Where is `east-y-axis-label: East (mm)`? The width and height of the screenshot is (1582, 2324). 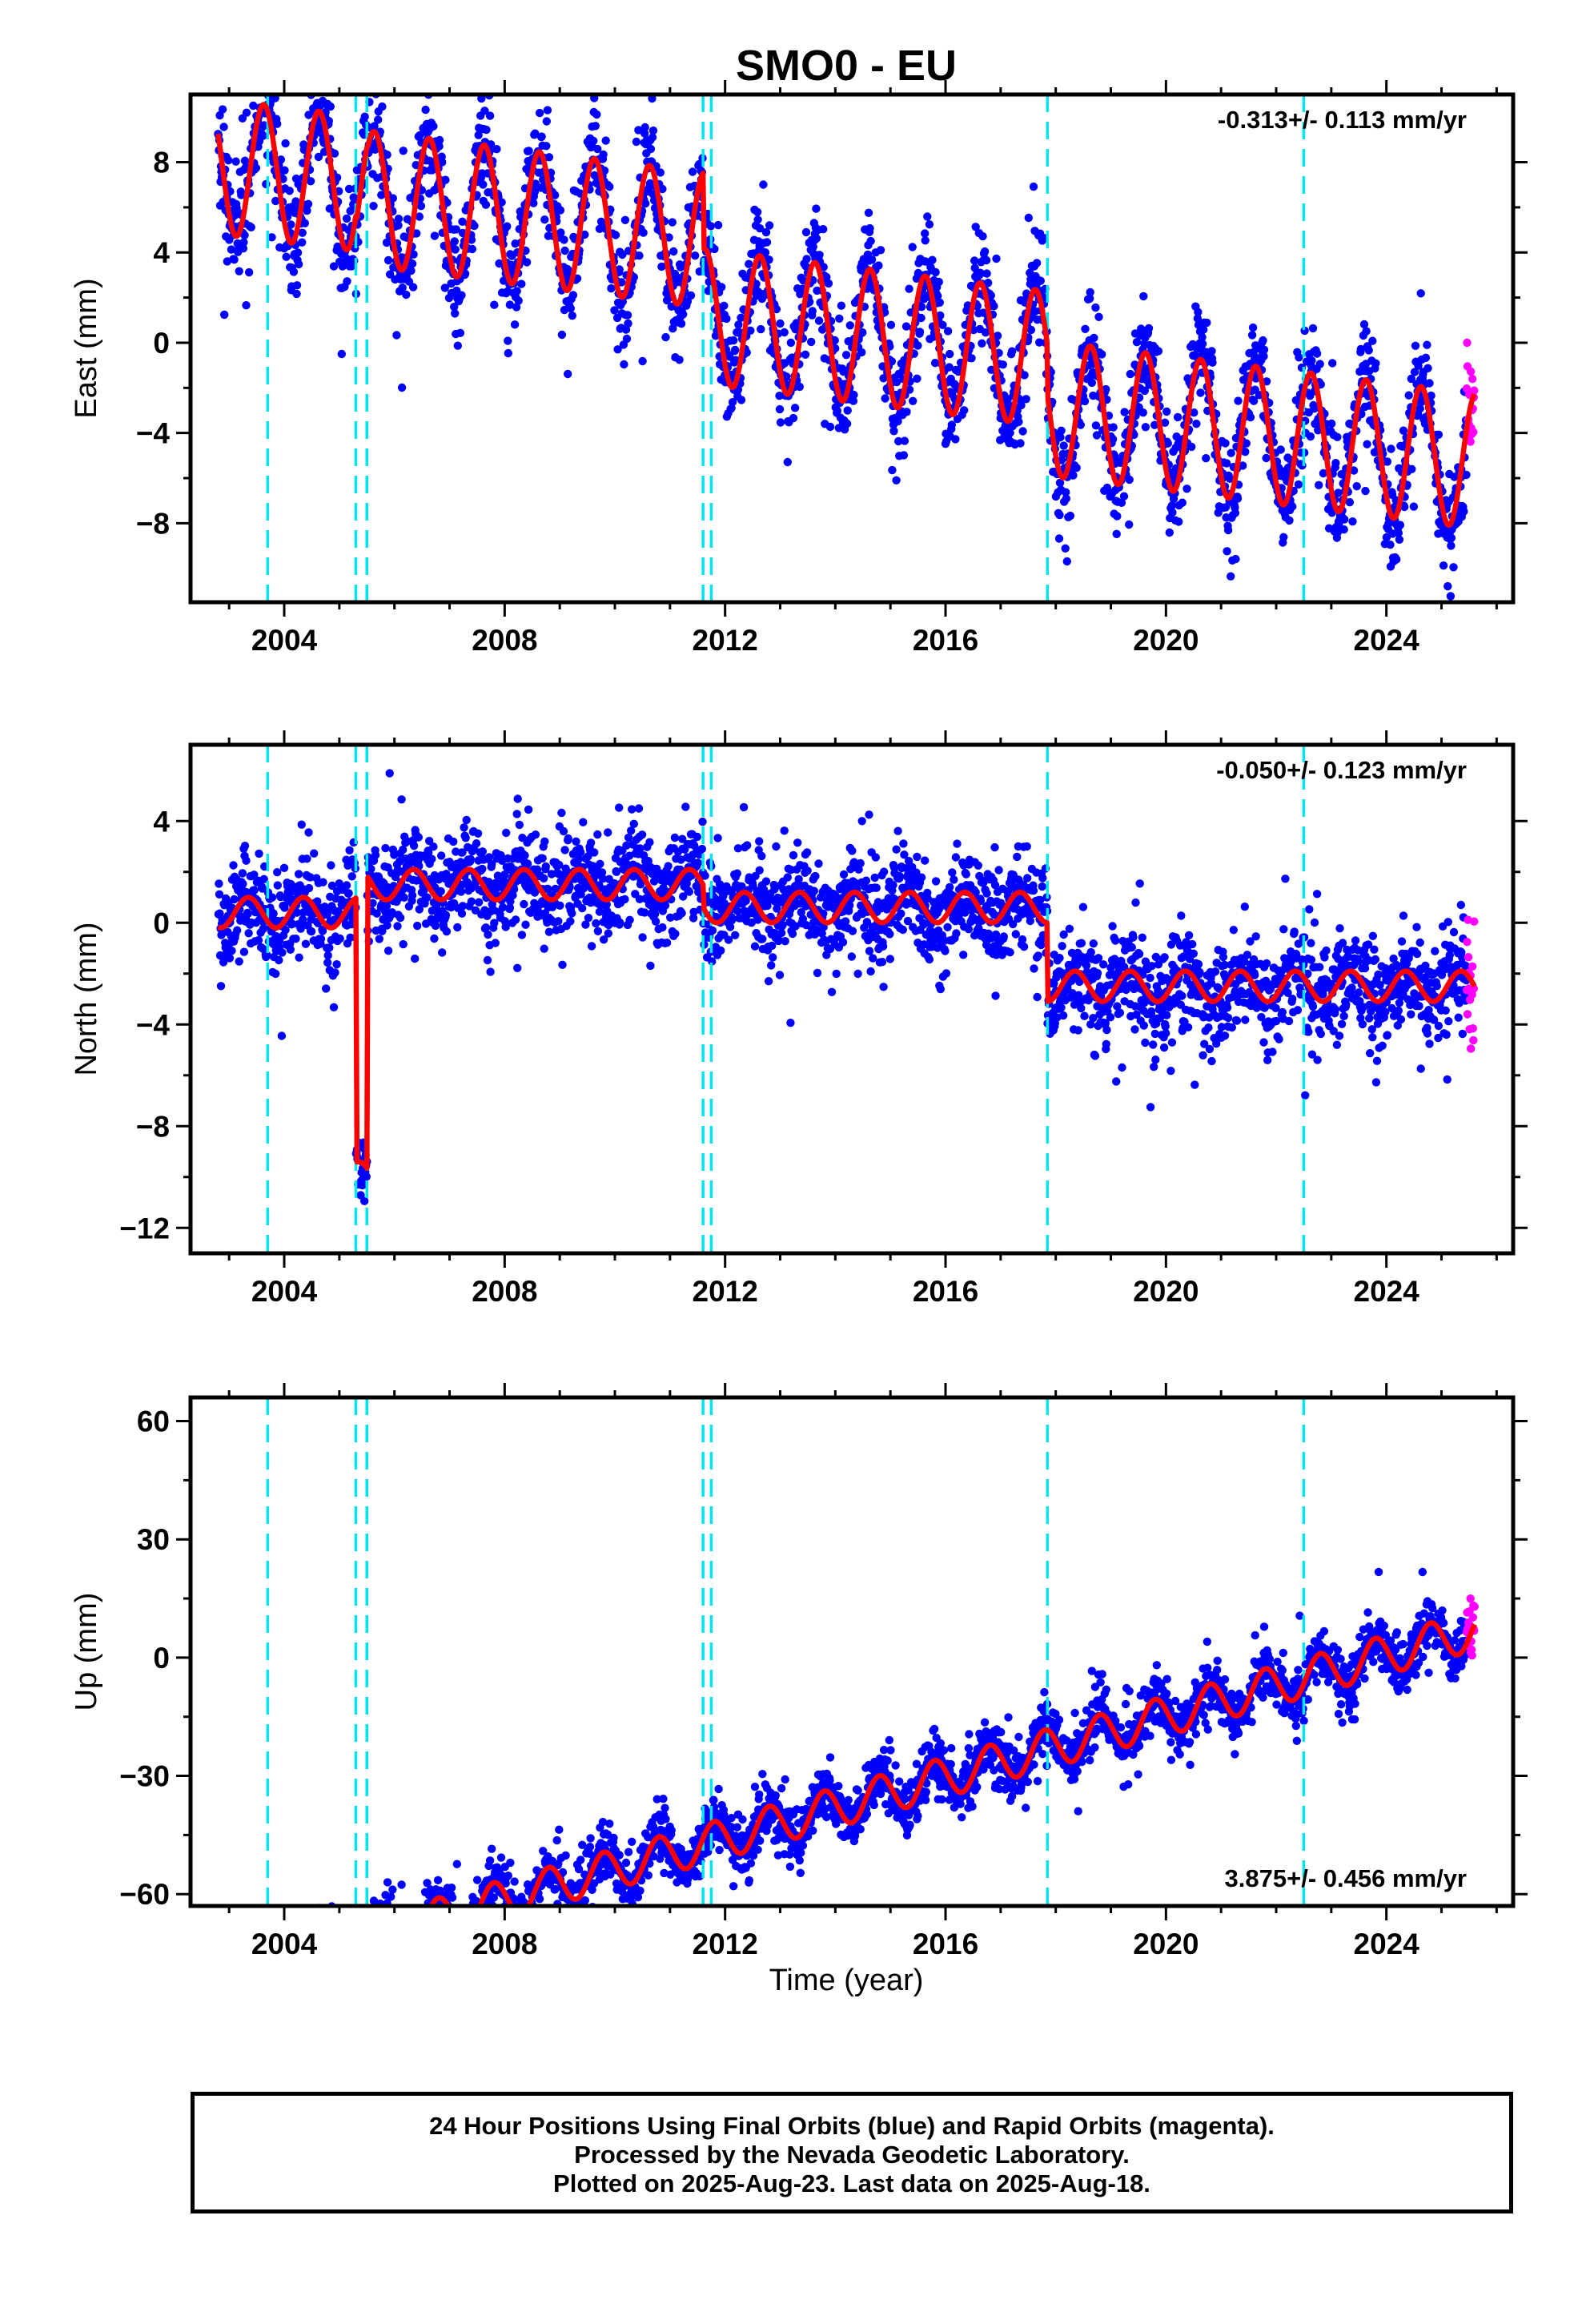
east-y-axis-label: East (mm) is located at coordinates (86, 348).